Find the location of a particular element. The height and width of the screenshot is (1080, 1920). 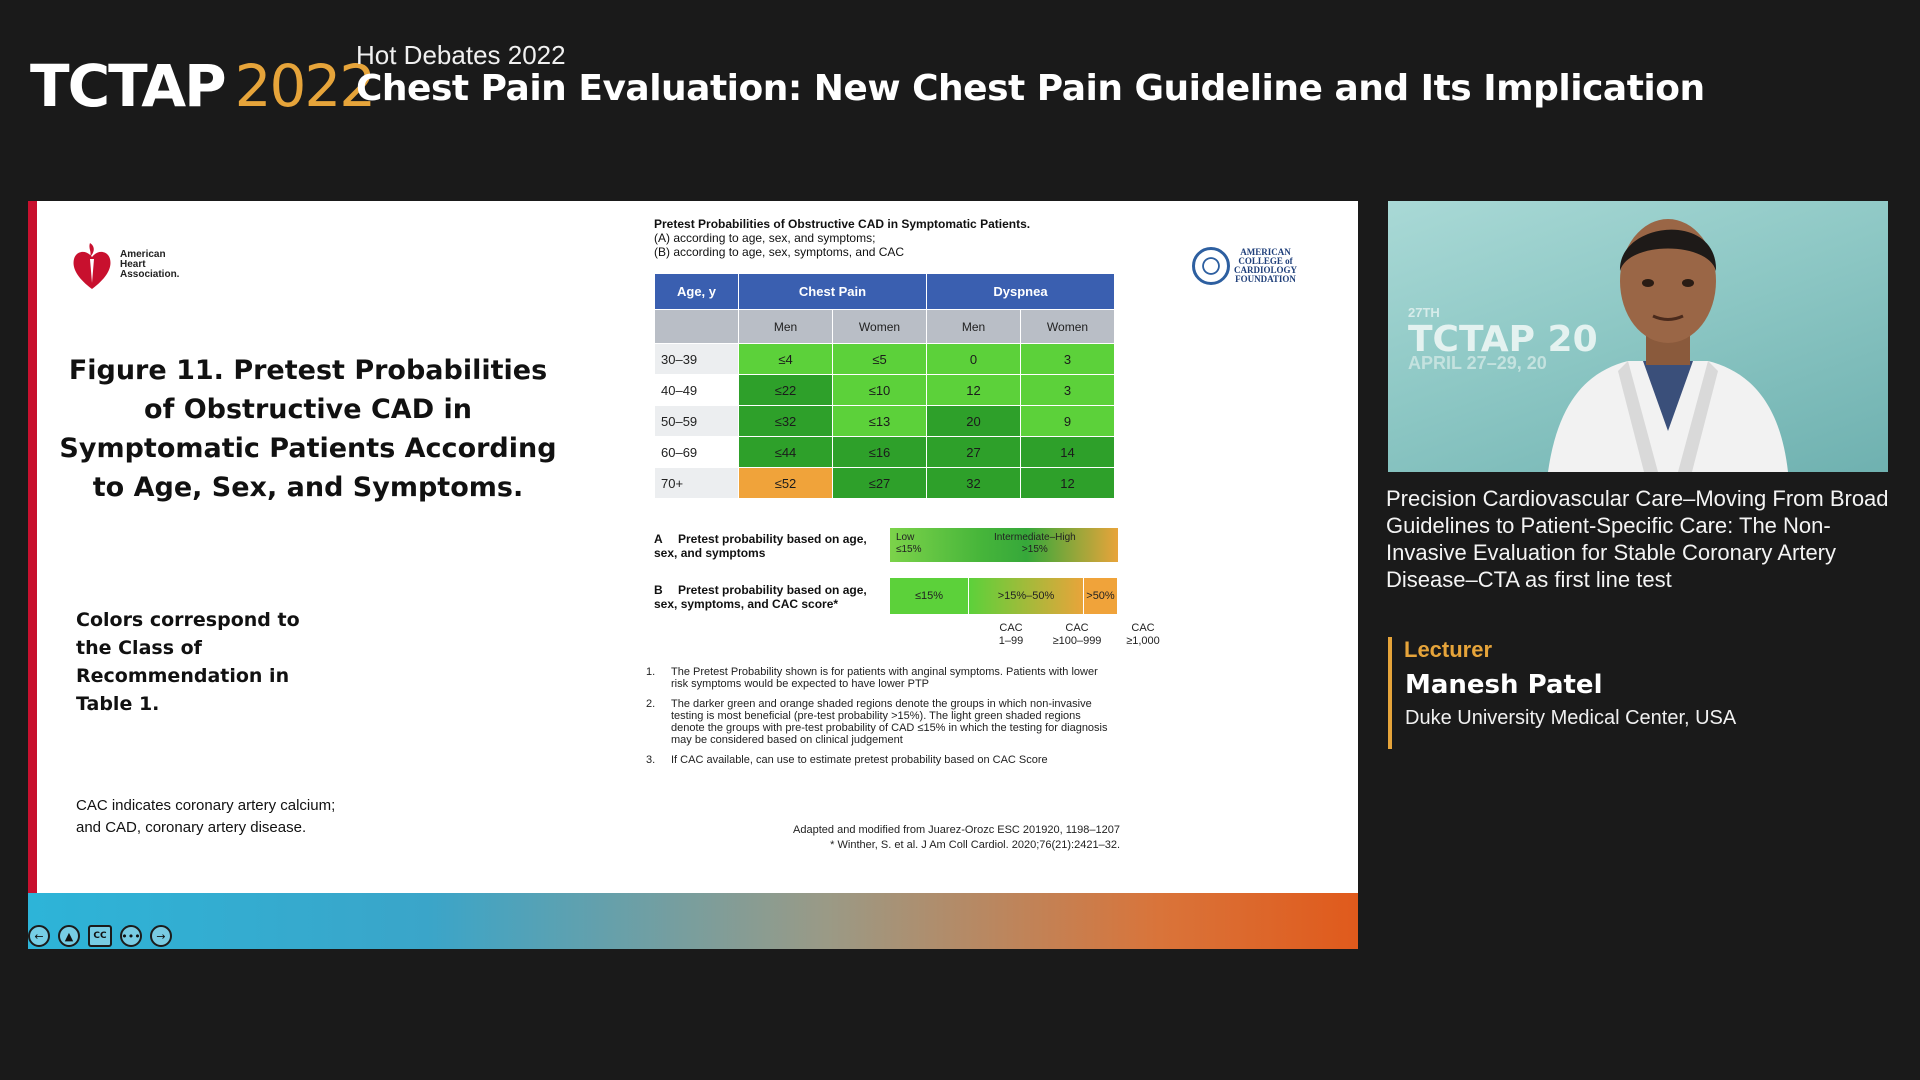

slide-controls: ← ▲ CC ••• → is located at coordinates (100, 936).